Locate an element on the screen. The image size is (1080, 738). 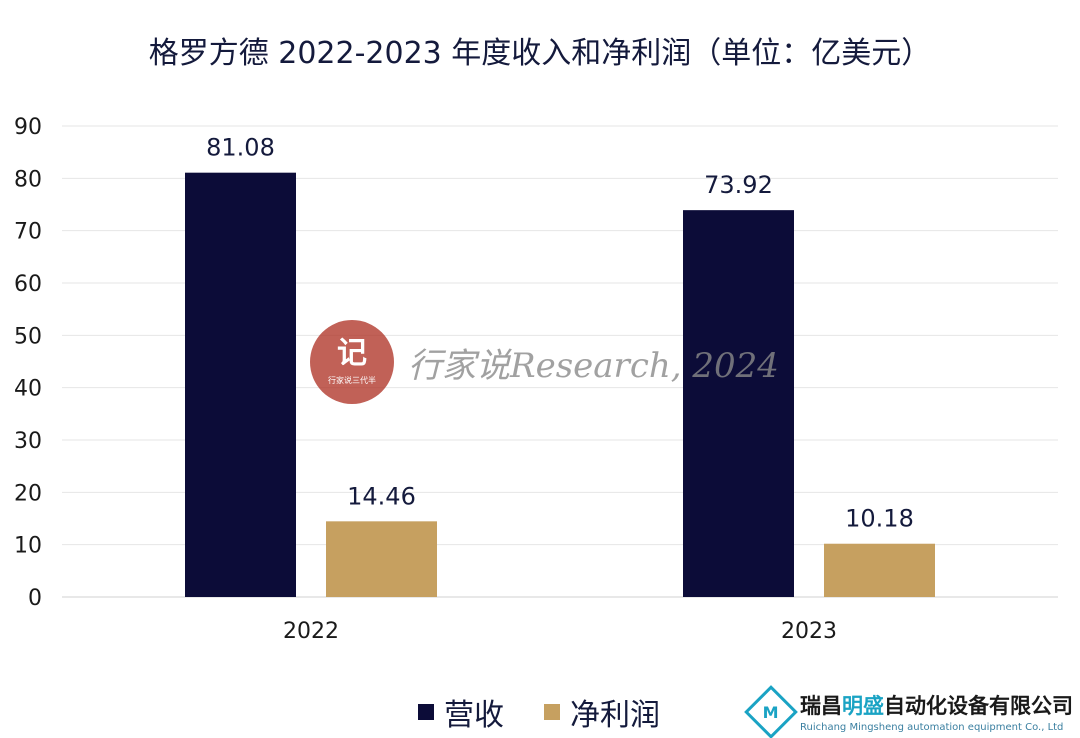
data-label: 10.18 is located at coordinates (879, 519).